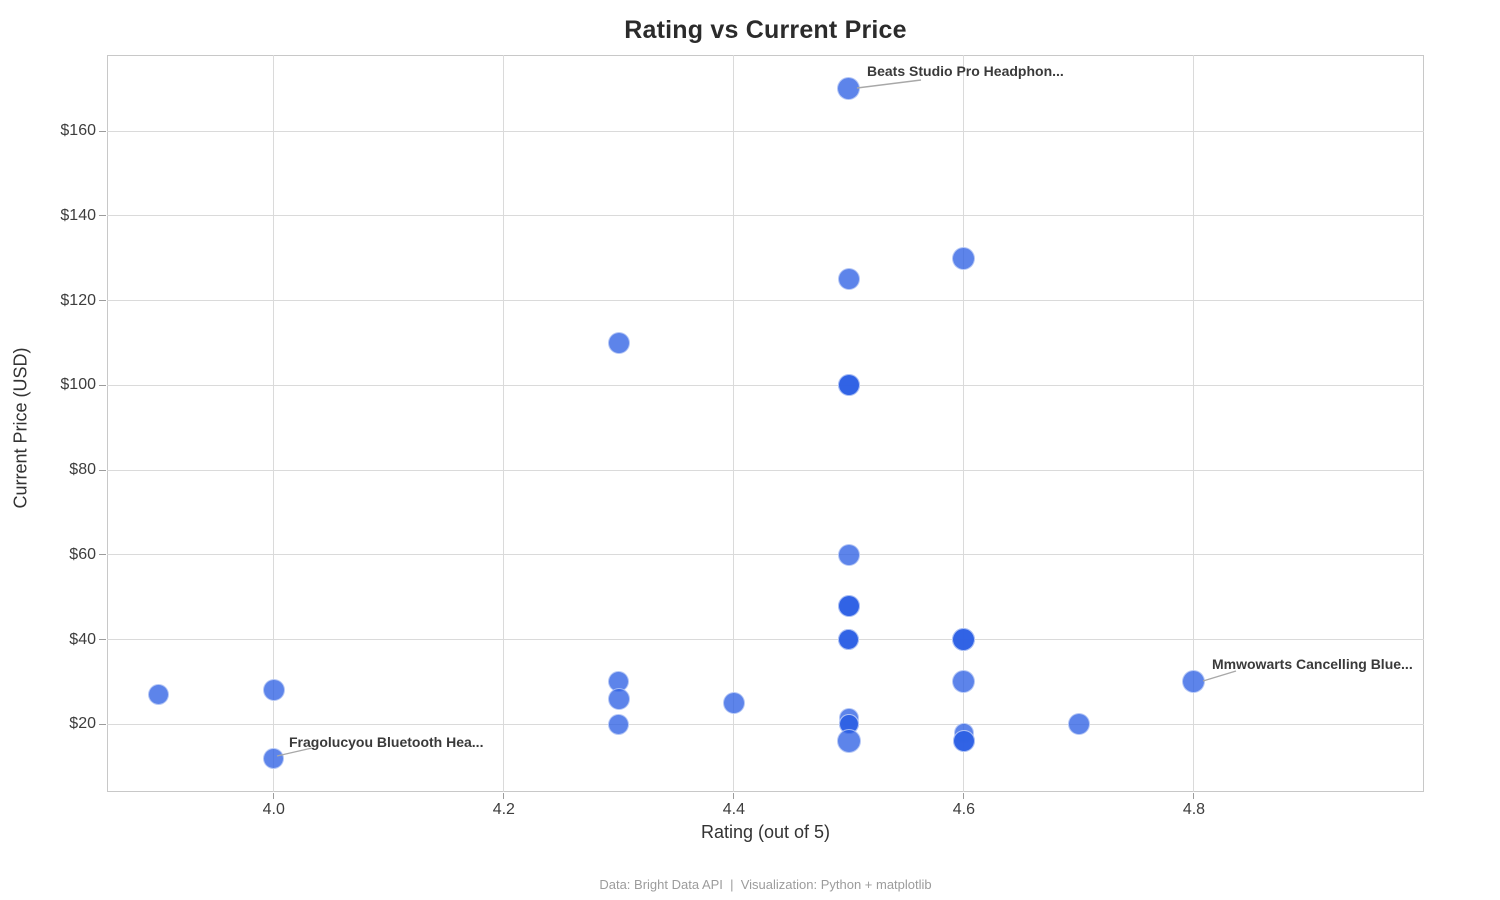 This screenshot has width=1500, height=900. Describe the element at coordinates (733, 809) in the screenshot. I see `x-tick-label: 4.4` at that location.